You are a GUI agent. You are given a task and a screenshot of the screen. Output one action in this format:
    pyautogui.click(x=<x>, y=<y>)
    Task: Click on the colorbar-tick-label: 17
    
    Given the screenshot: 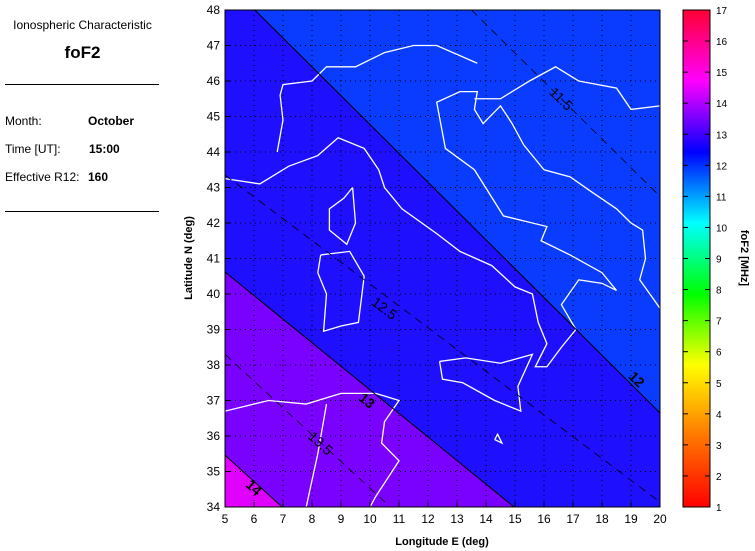 What is the action you would take?
    pyautogui.click(x=722, y=11)
    